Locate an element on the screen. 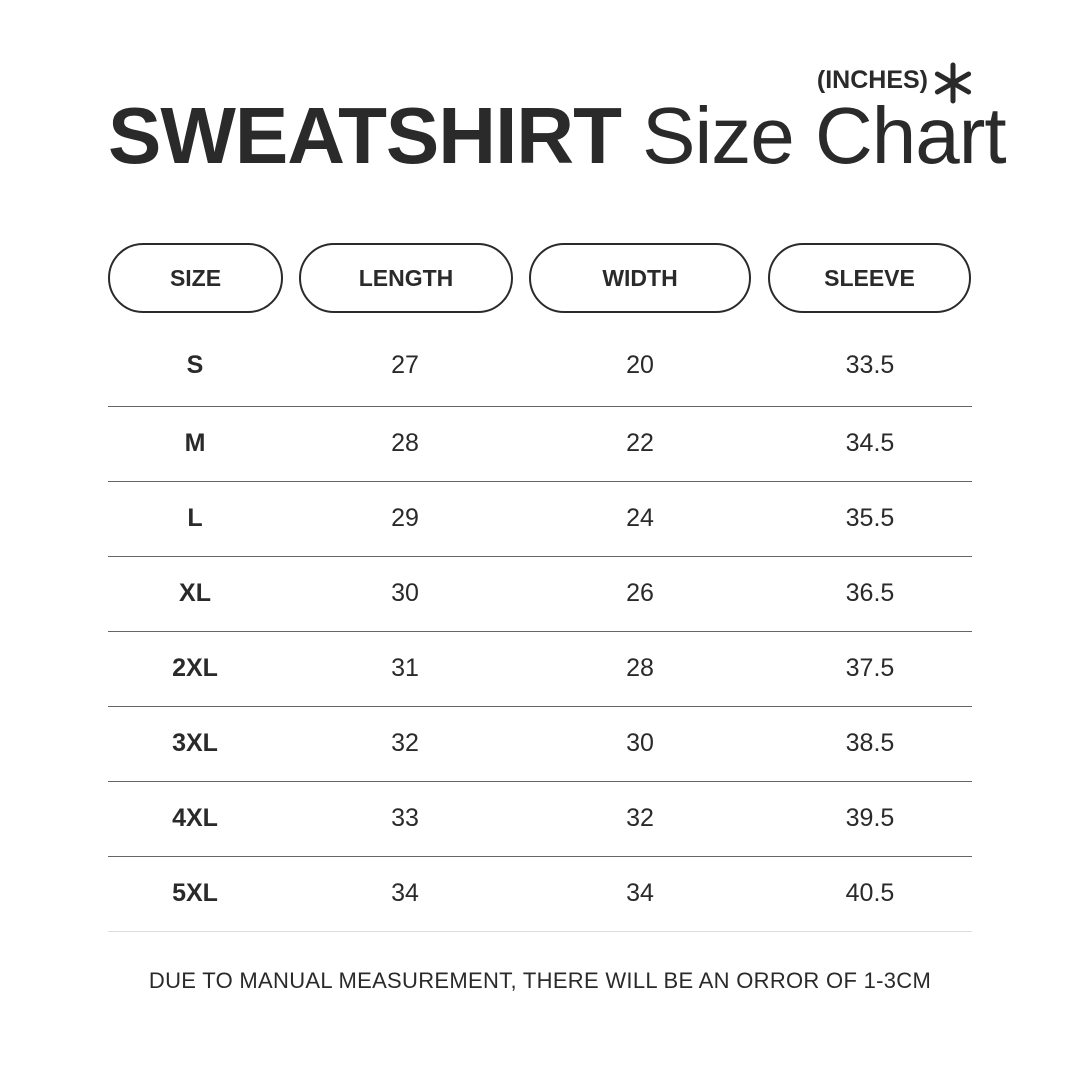 This screenshot has width=1080, height=1080. cell-size: S is located at coordinates (195, 365).